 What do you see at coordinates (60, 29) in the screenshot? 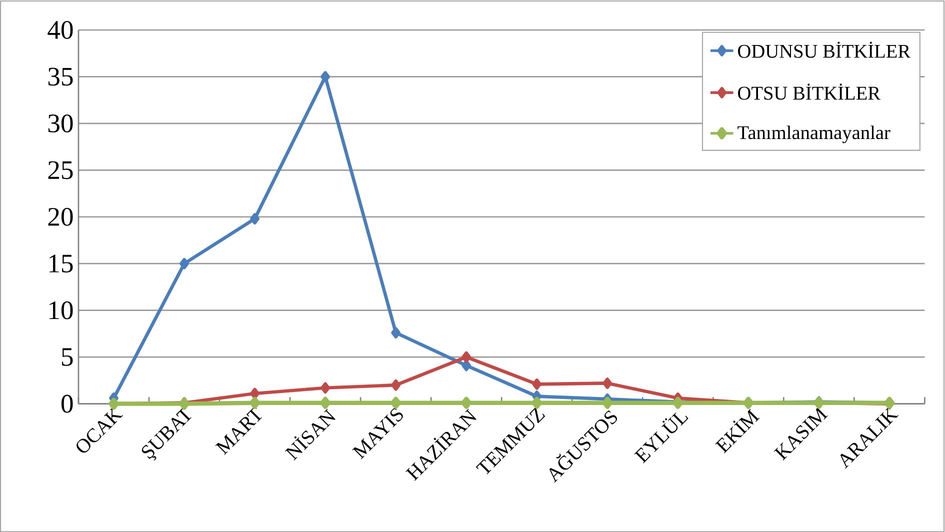
I see `y-tick-label: 40` at bounding box center [60, 29].